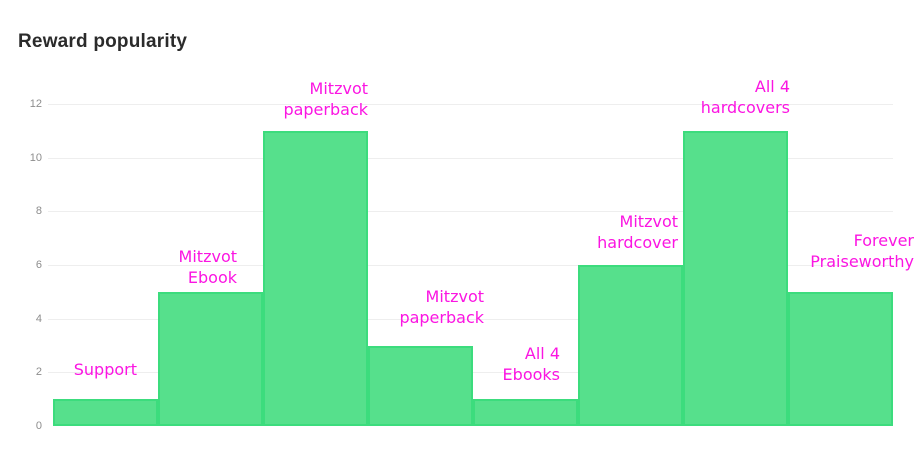 This screenshot has height=461, width=924. Describe the element at coordinates (103, 41) in the screenshot. I see `chart-title: Reward popularity` at that location.